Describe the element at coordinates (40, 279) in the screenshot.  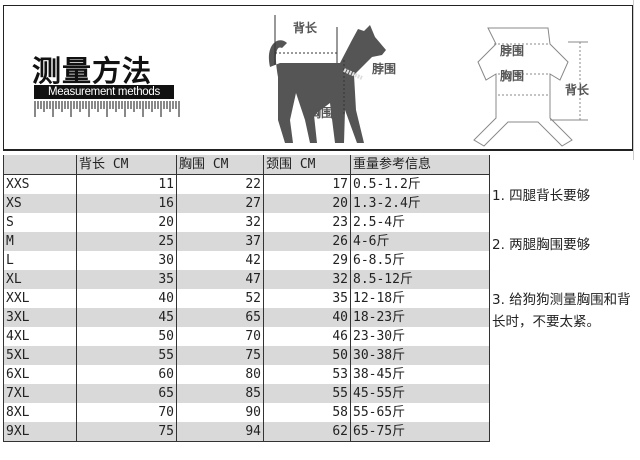
I see `table-cell: XL` at that location.